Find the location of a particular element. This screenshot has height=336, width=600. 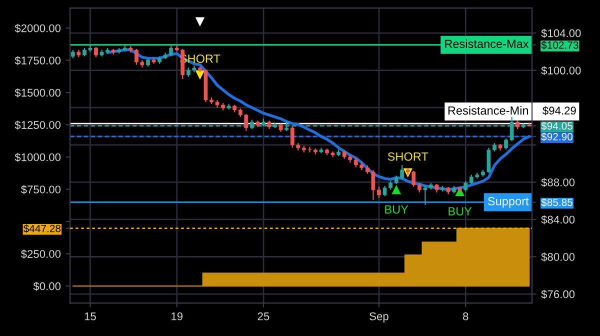

y-tick-label: $92.90 is located at coordinates (556, 137).